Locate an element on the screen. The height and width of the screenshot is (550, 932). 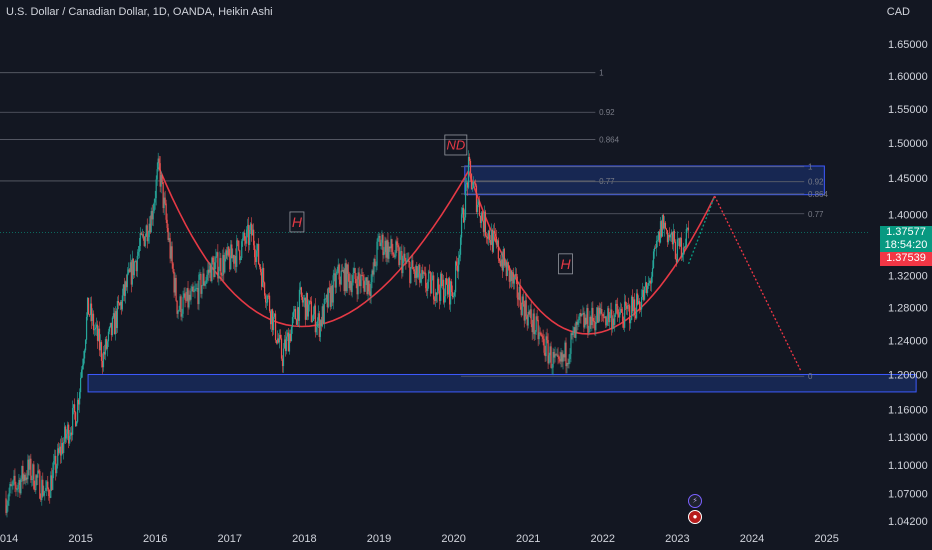
y-tick-label: 1.50000 is located at coordinates (908, 144).